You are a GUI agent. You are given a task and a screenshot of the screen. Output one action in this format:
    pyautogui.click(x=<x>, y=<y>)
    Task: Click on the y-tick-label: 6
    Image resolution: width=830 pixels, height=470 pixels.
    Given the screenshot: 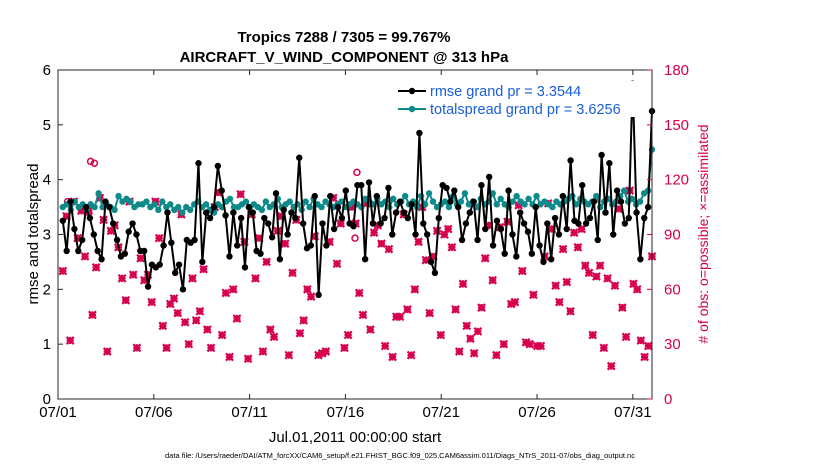 What is the action you would take?
    pyautogui.click(x=47, y=70)
    